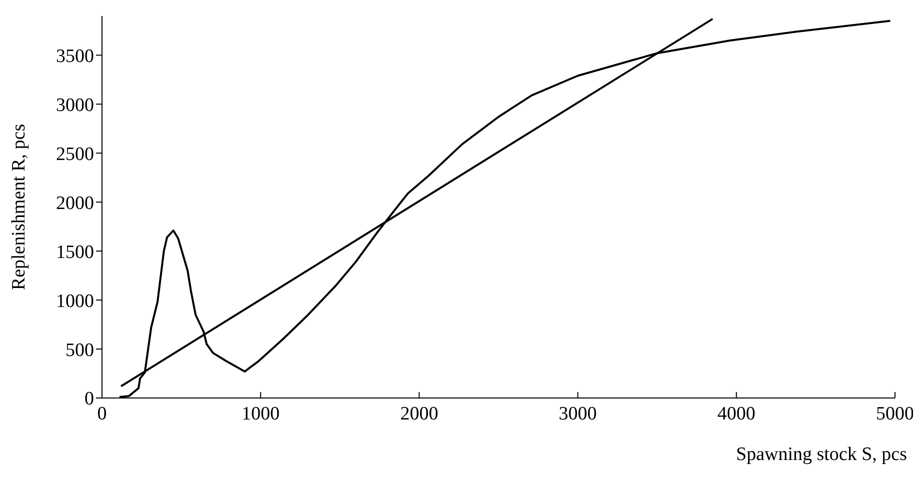 The width and height of the screenshot is (923, 477). Describe the element at coordinates (89, 399) in the screenshot. I see `y-tick-label: 0` at that location.